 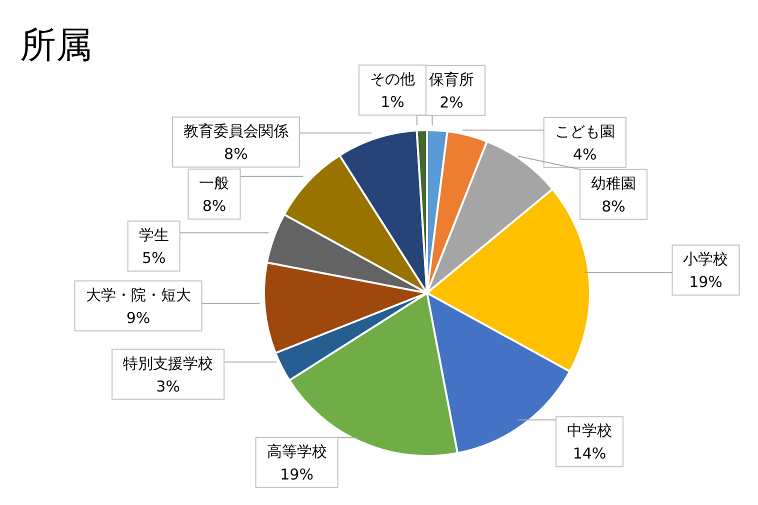 I want to click on data-label: 1%, so click(x=392, y=102).